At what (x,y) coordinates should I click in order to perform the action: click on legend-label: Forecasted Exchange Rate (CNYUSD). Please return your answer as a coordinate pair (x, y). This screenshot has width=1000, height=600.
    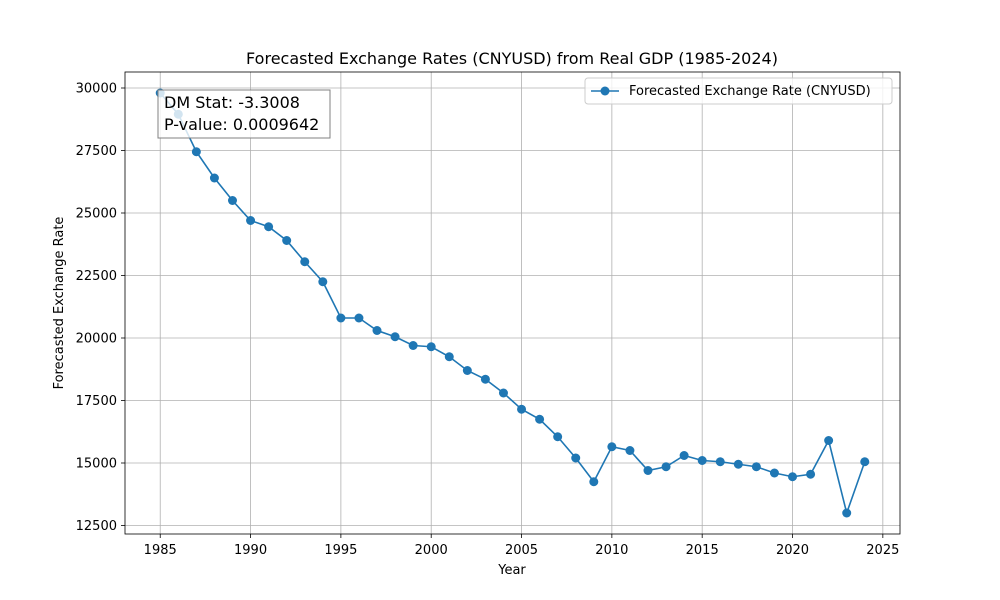
    Looking at the image, I should click on (750, 91).